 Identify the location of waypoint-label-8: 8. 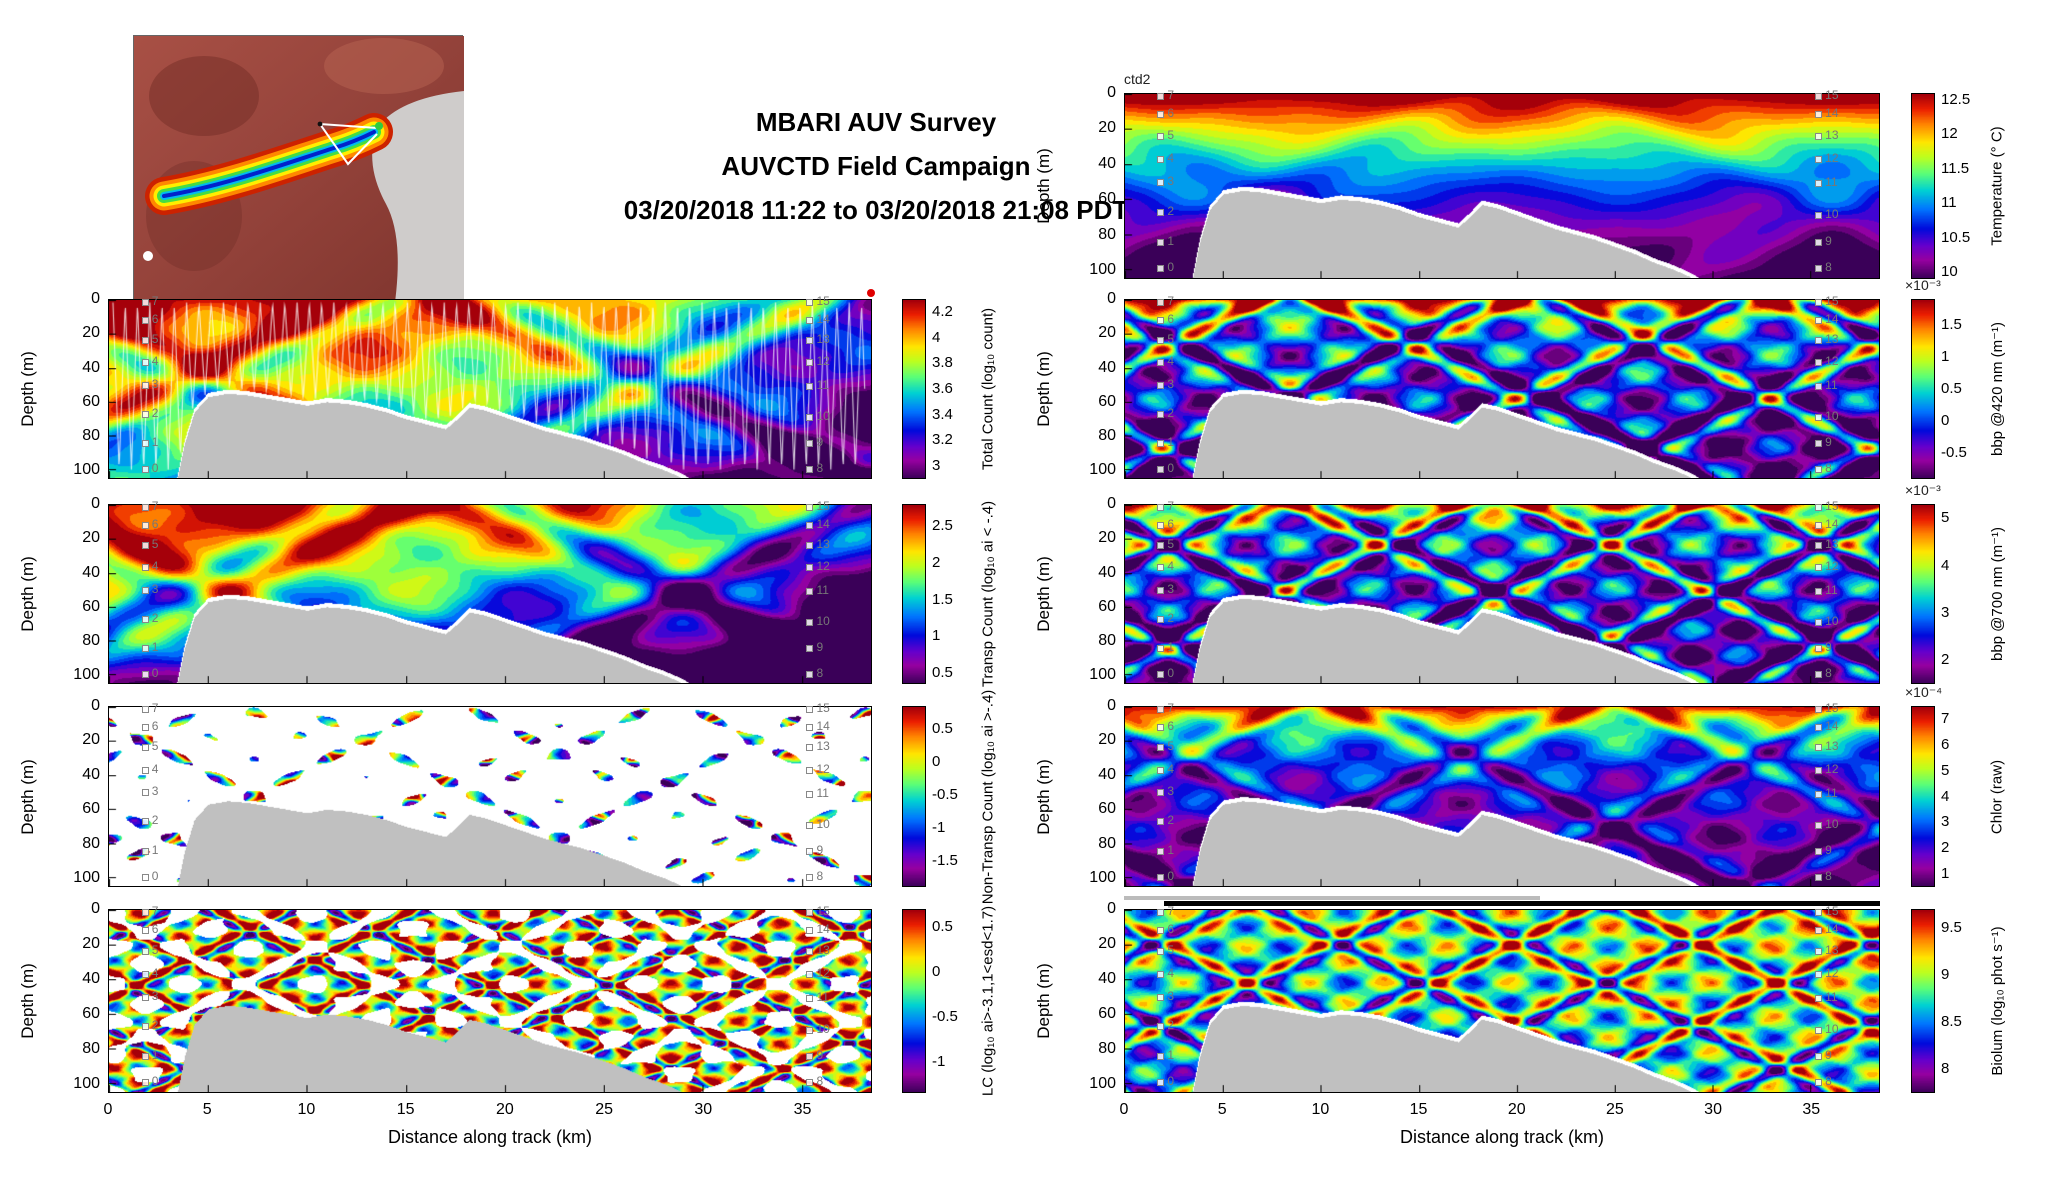
(820, 467).